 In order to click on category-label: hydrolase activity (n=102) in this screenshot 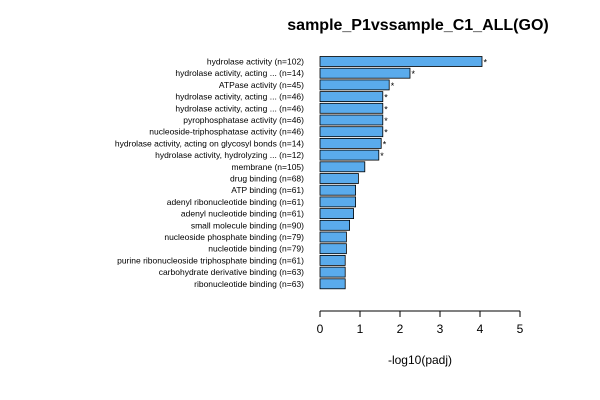, I will do `click(255, 62)`.